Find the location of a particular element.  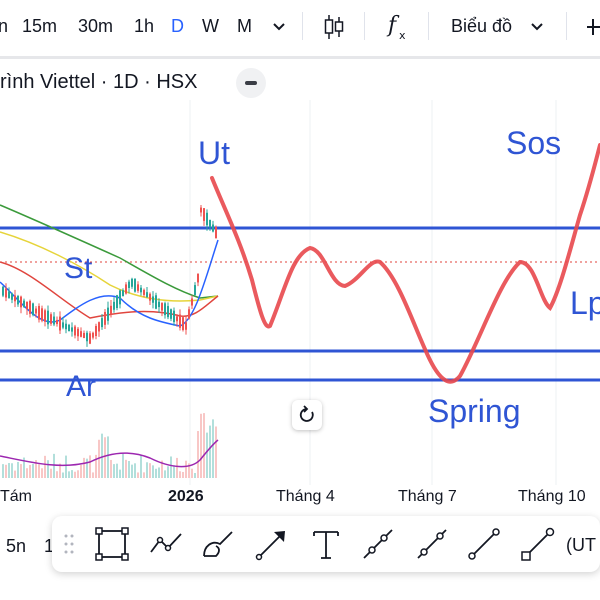

ellipse-line-icon is located at coordinates (538, 544).